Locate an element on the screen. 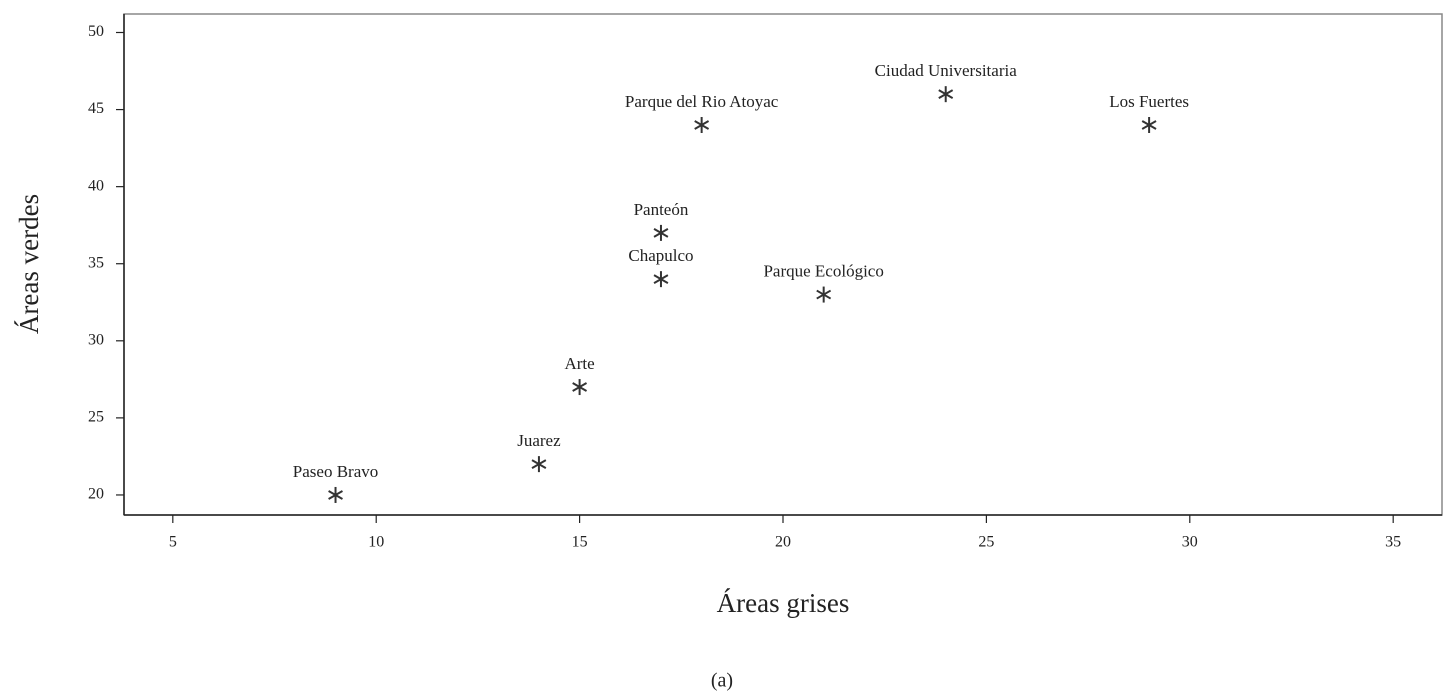  x-tick-label: 30 is located at coordinates (1190, 542).